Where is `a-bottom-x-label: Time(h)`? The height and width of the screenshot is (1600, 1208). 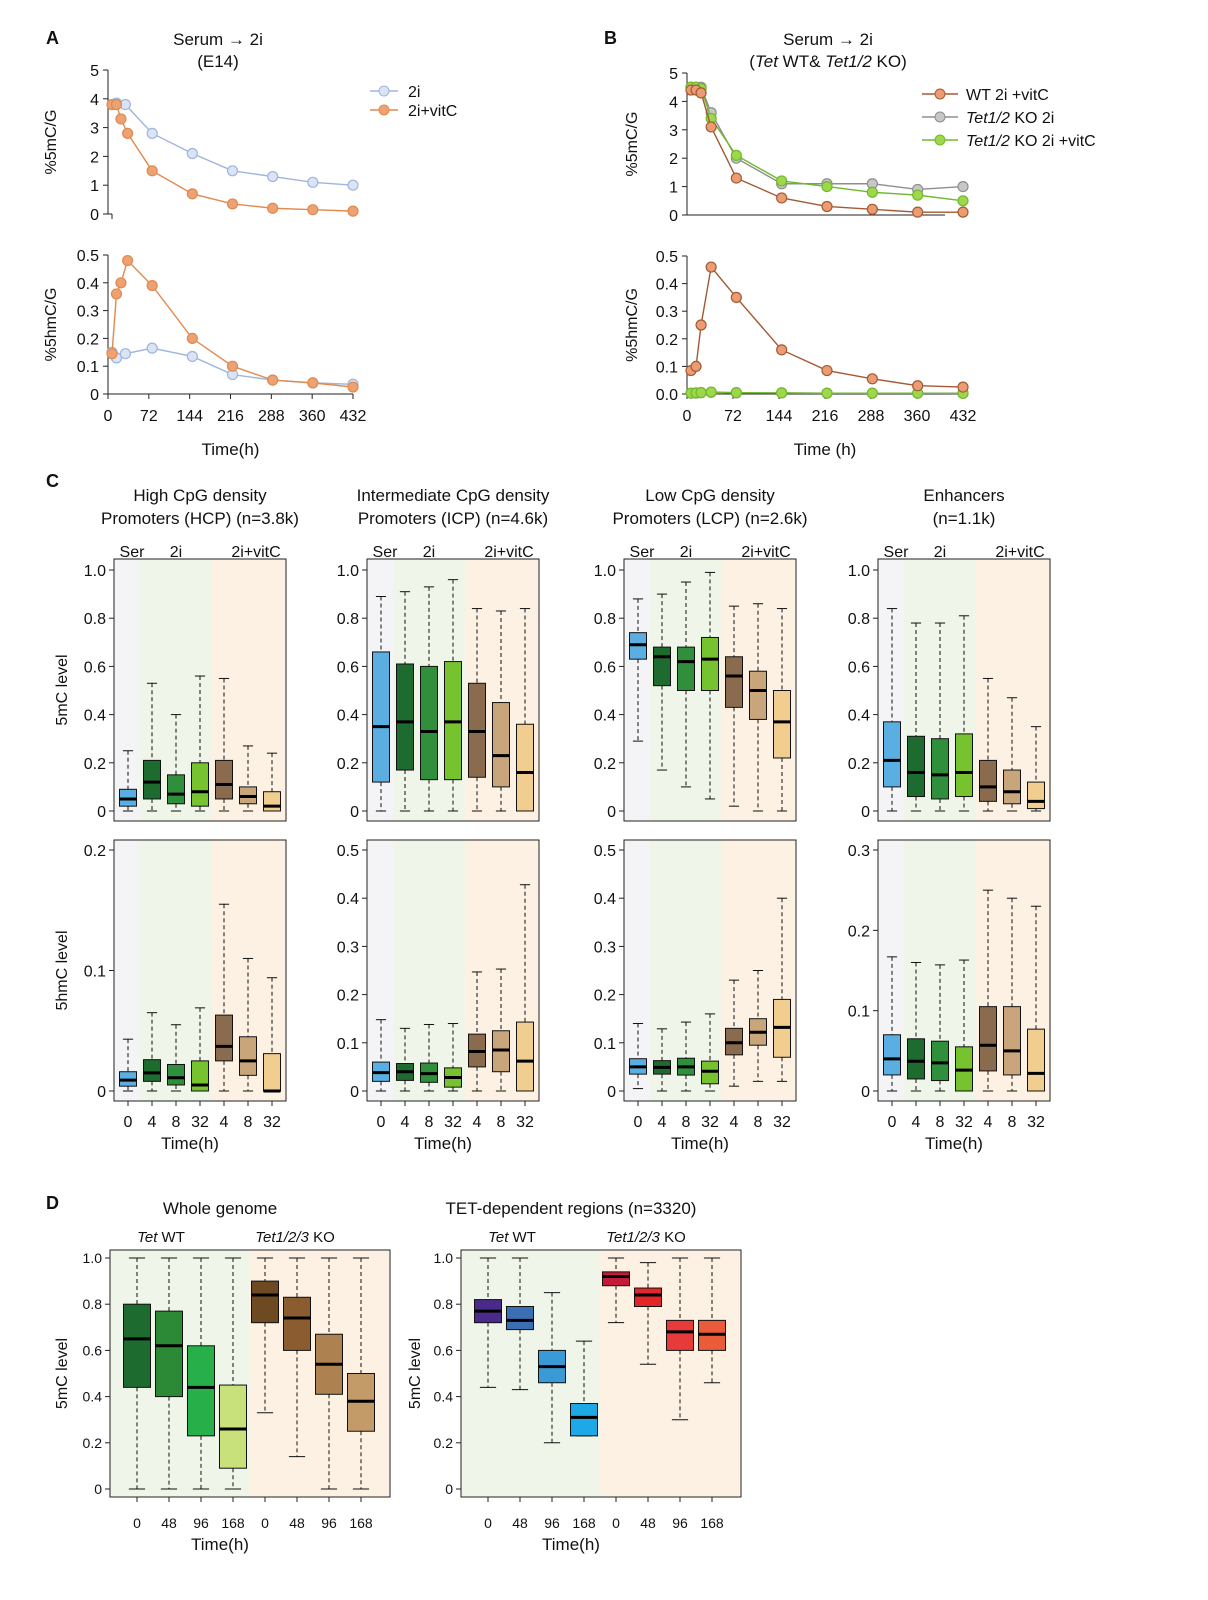
a-bottom-x-label: Time(h) is located at coordinates (231, 449).